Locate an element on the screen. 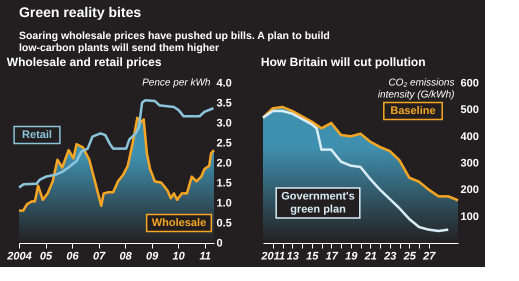 This screenshot has height=281, width=519. text: Baseline is located at coordinates (413, 111).